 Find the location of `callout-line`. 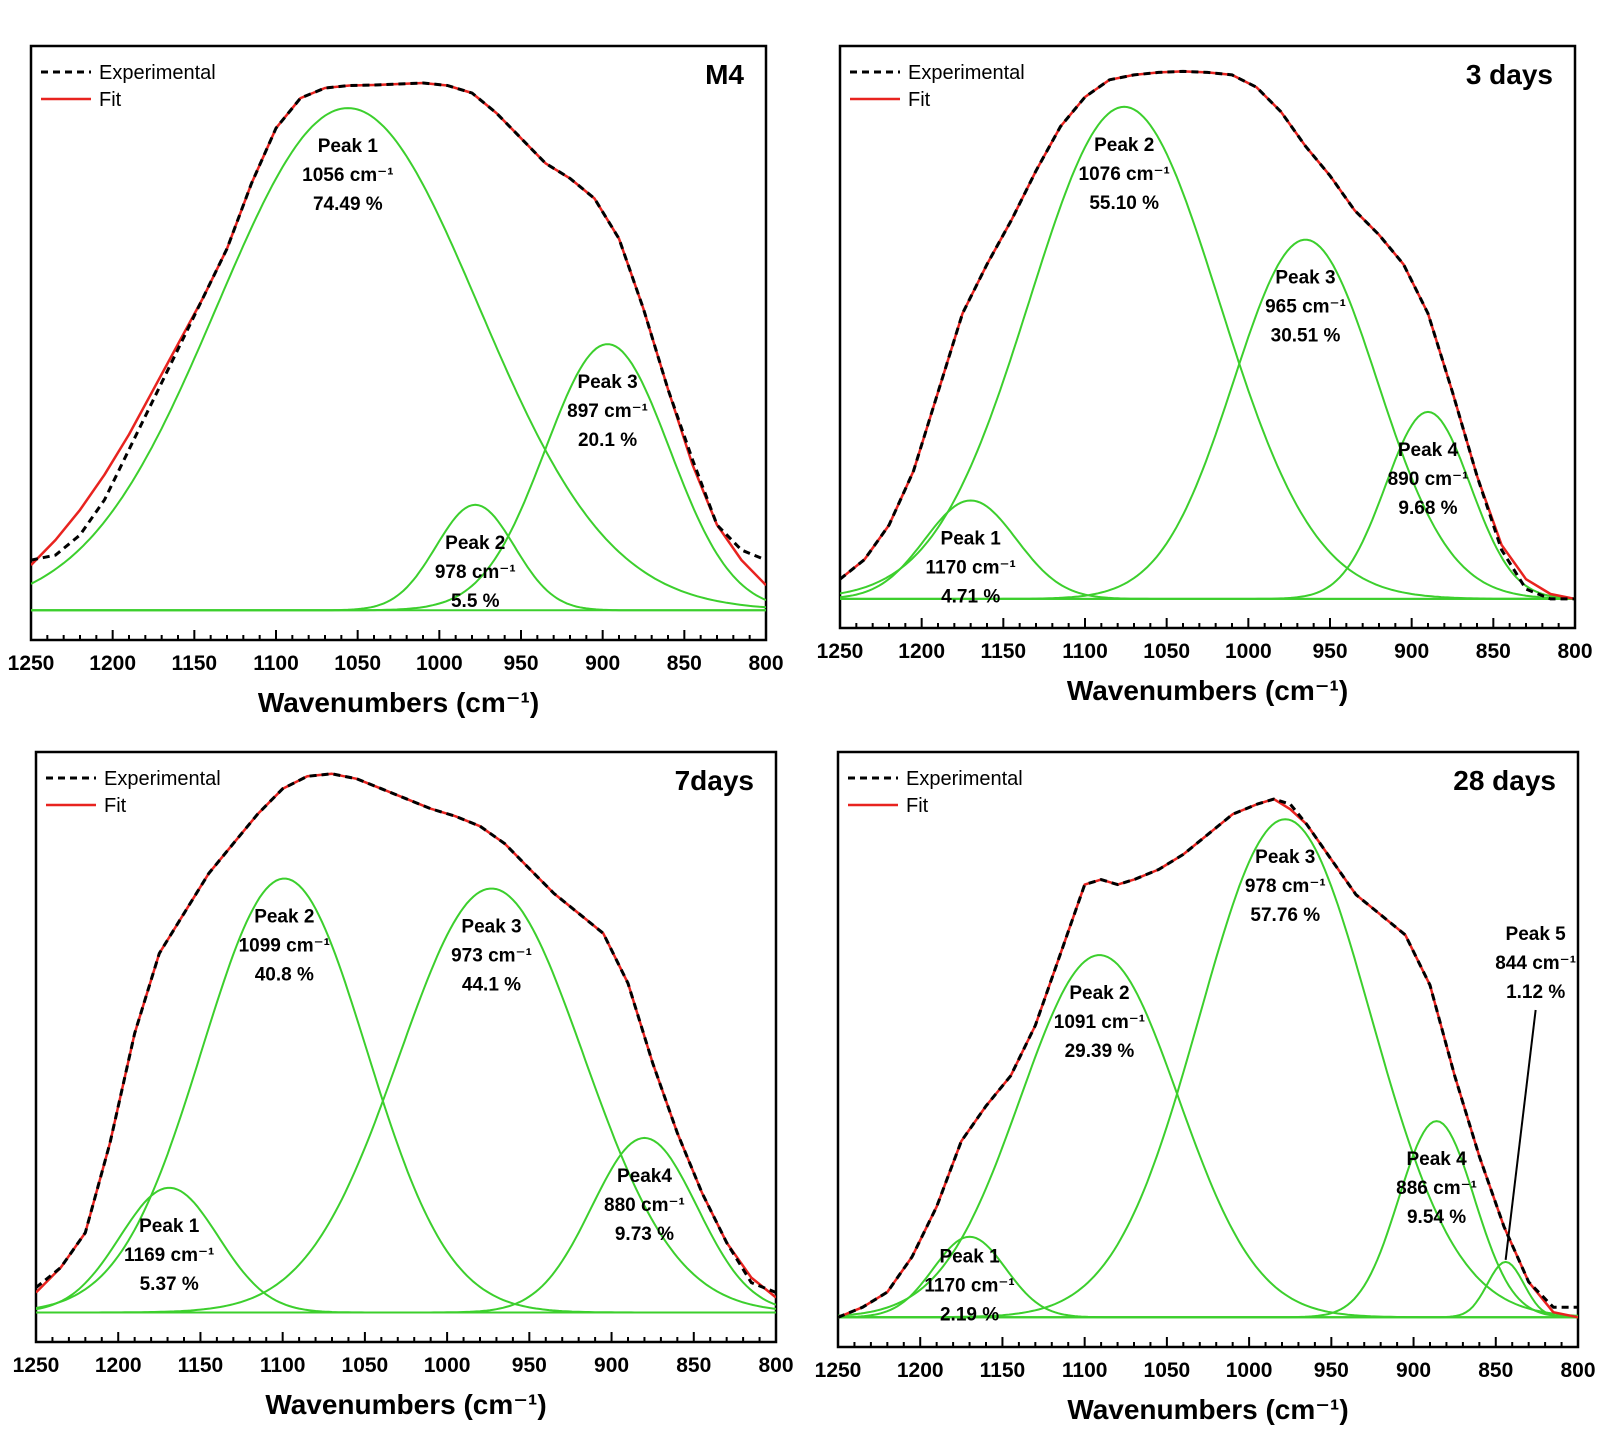

callout-line is located at coordinates (1520, 1135).